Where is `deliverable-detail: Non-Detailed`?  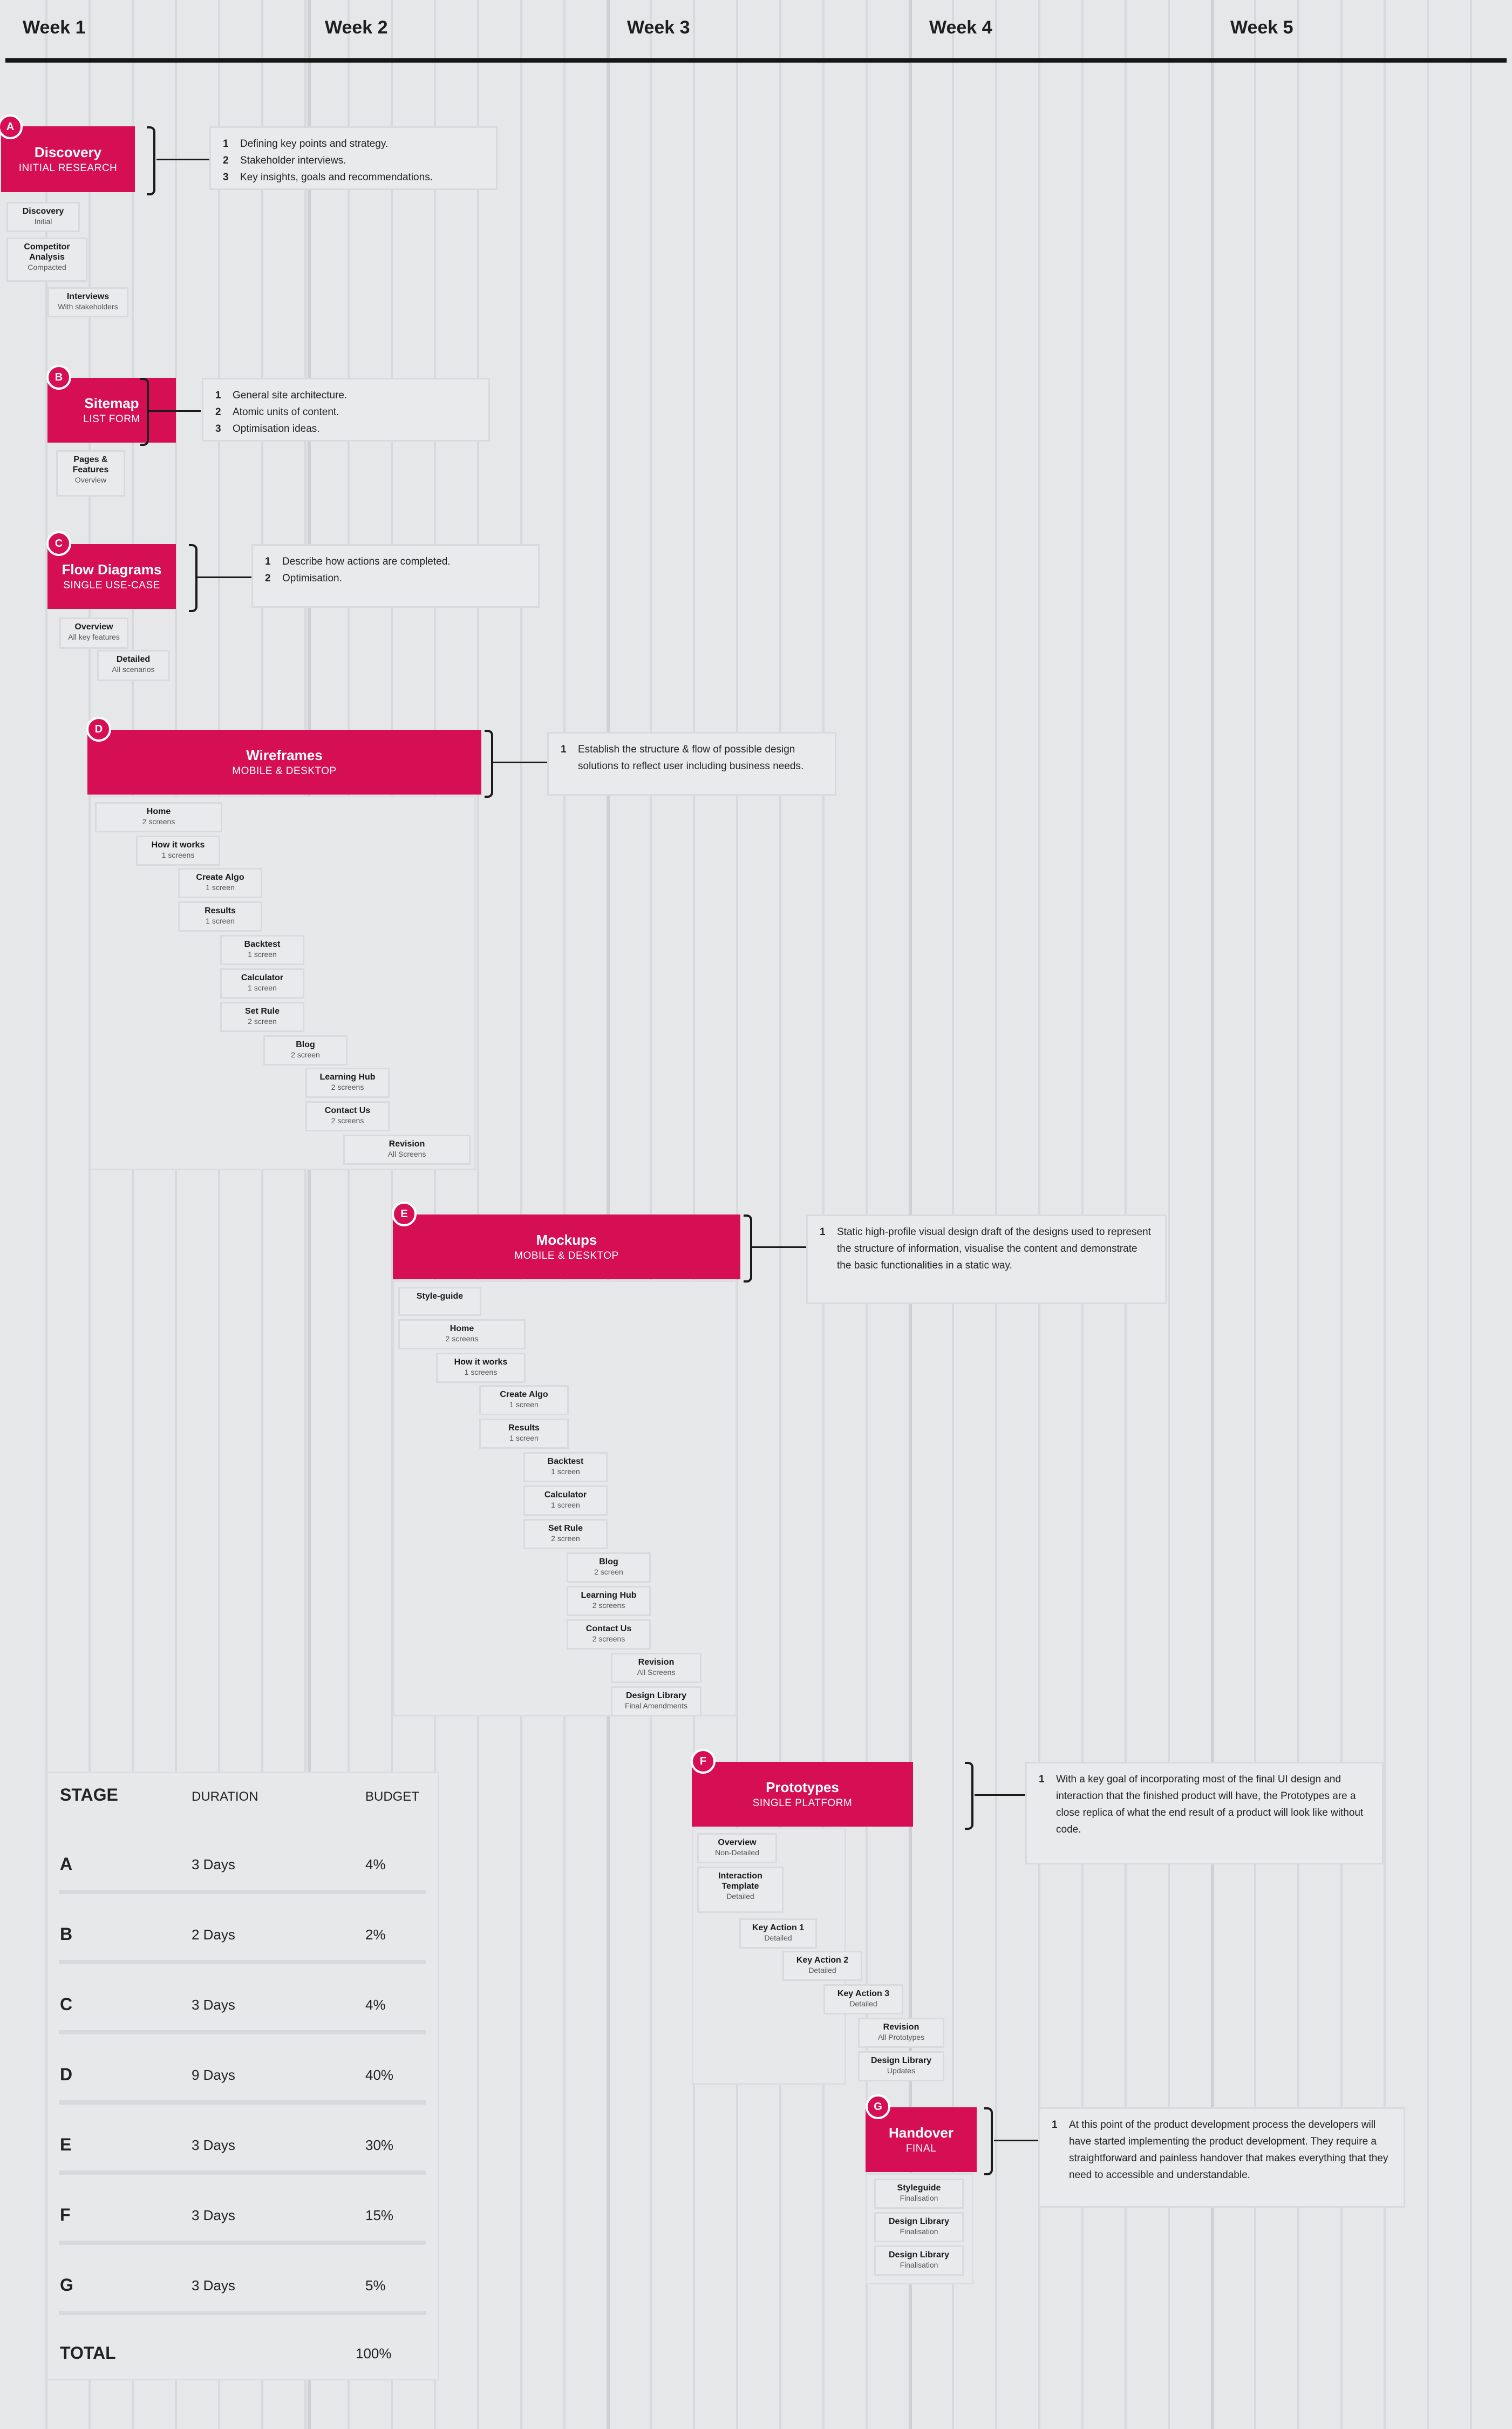 deliverable-detail: Non-Detailed is located at coordinates (737, 1853).